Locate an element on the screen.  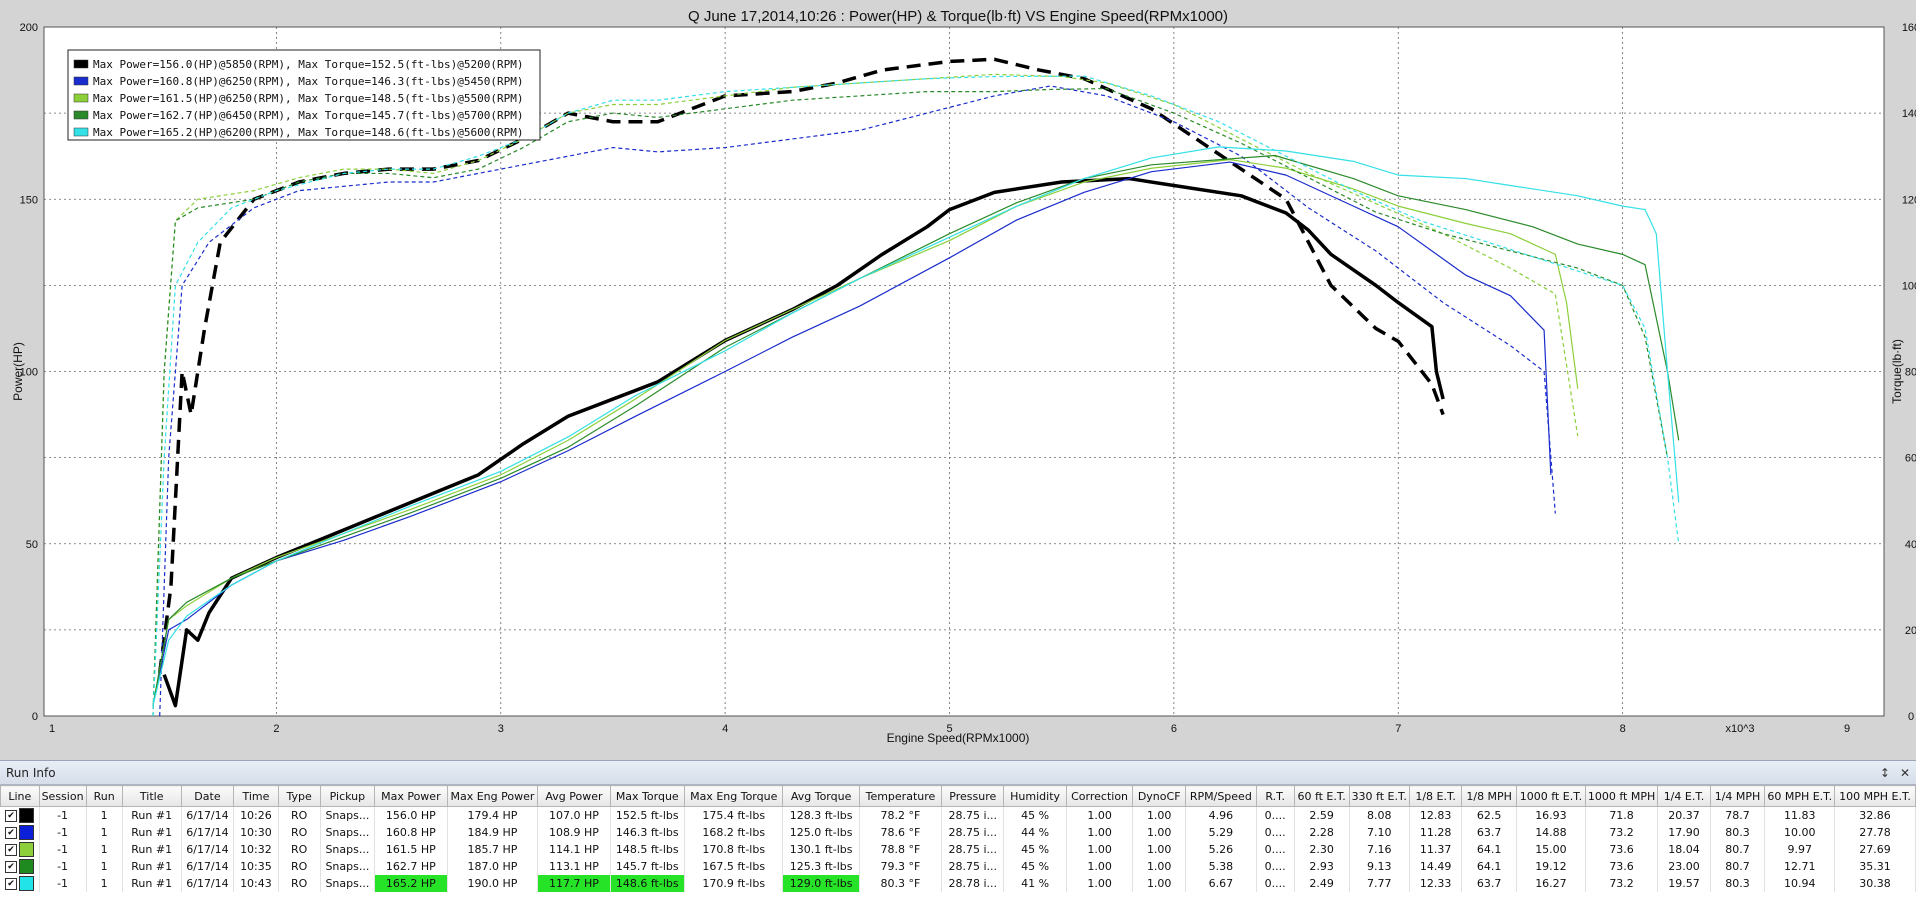
column-header: 100 MPH E.T. is located at coordinates (1875, 796).